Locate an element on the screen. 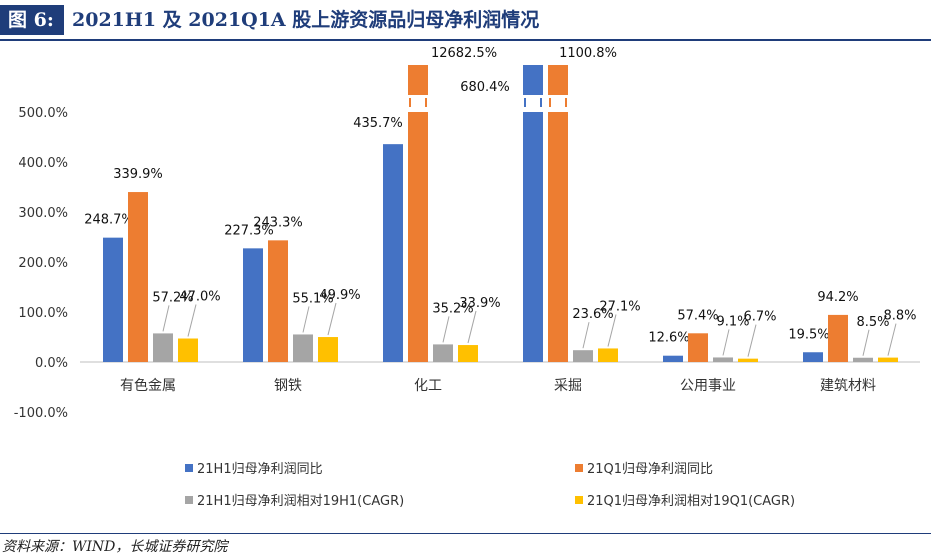  data-label: 339.9% is located at coordinates (138, 174).